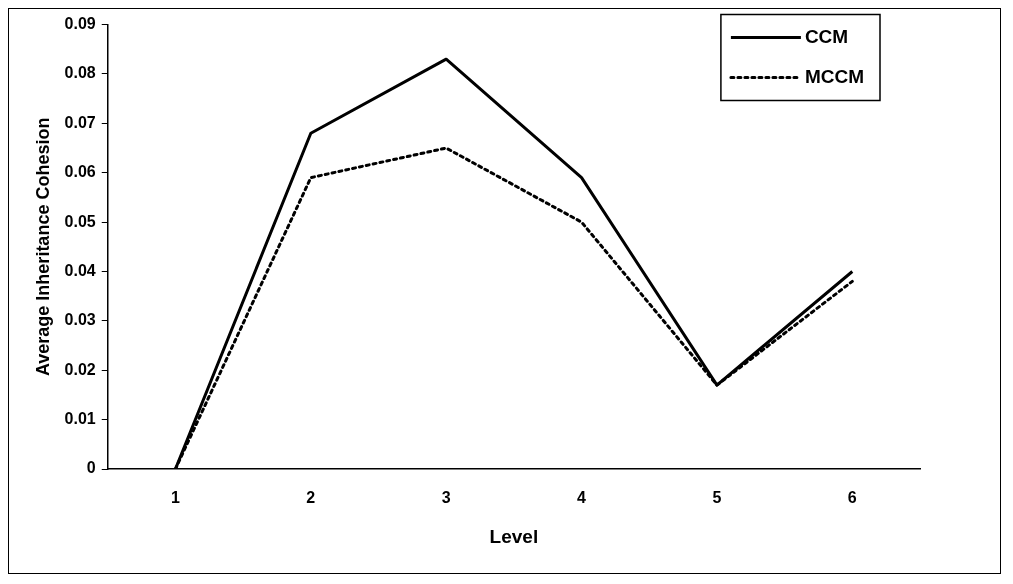 The height and width of the screenshot is (584, 1013). What do you see at coordinates (80, 369) in the screenshot?
I see `y-tick-label: 0.02` at bounding box center [80, 369].